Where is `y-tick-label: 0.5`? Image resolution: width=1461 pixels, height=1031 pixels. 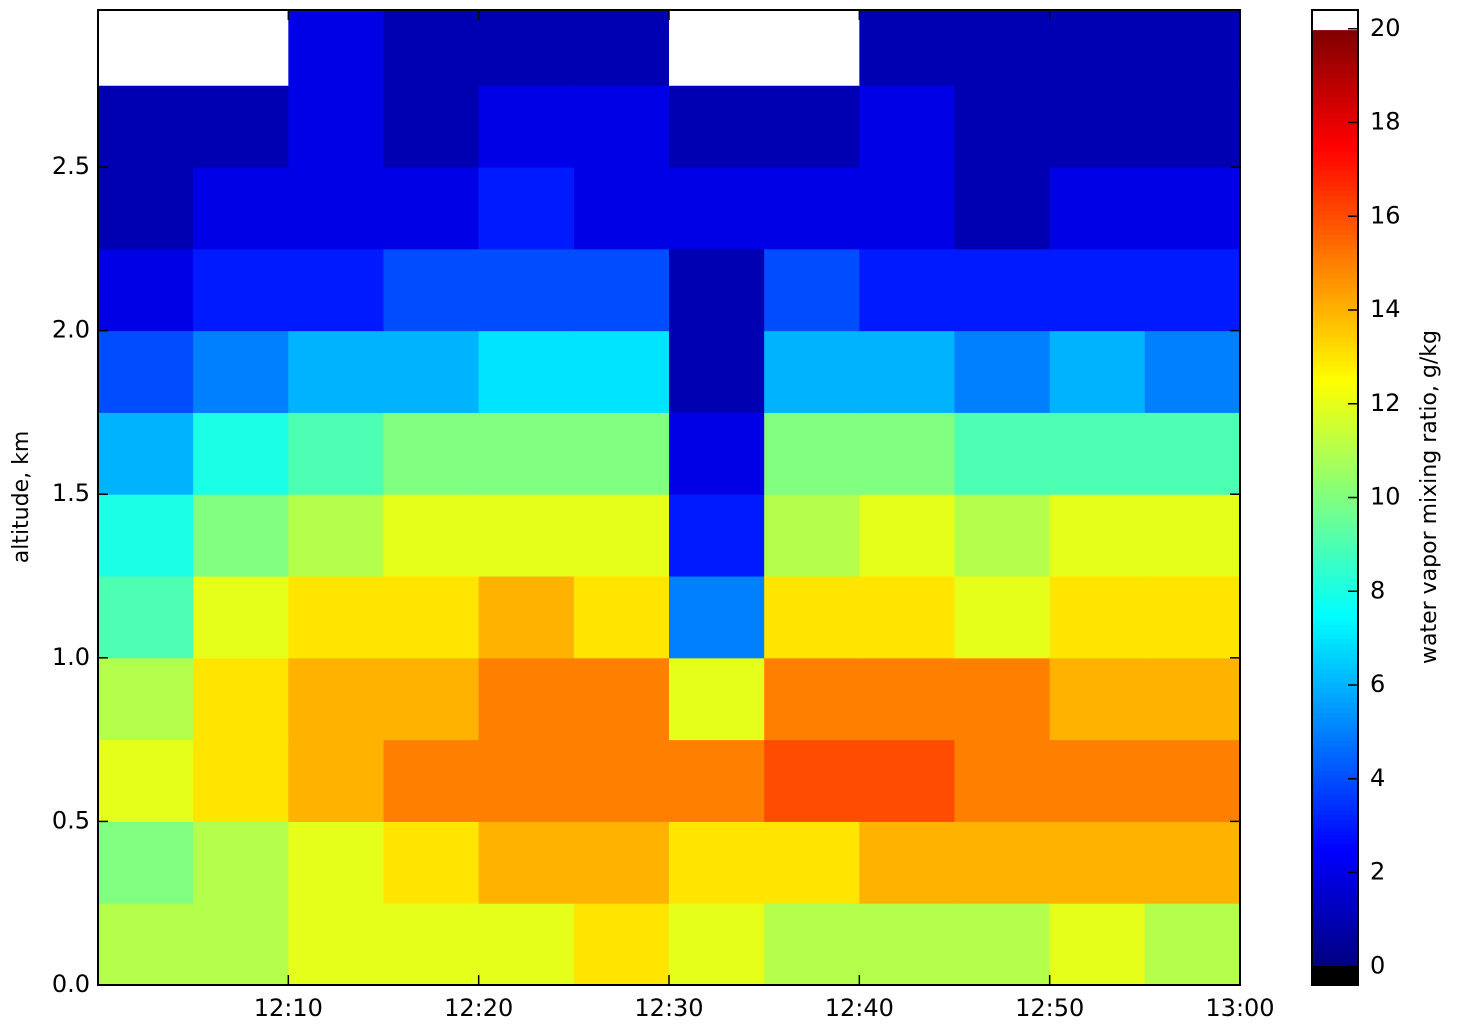 y-tick-label: 0.5 is located at coordinates (71, 820).